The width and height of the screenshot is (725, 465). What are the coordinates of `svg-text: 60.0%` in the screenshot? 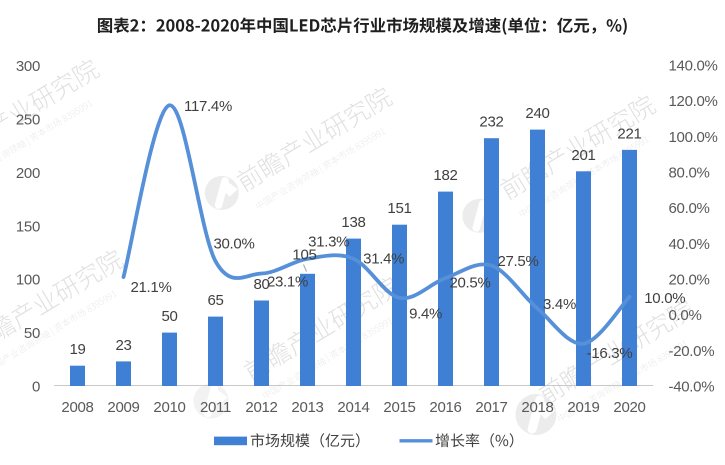 It's located at (689, 208).